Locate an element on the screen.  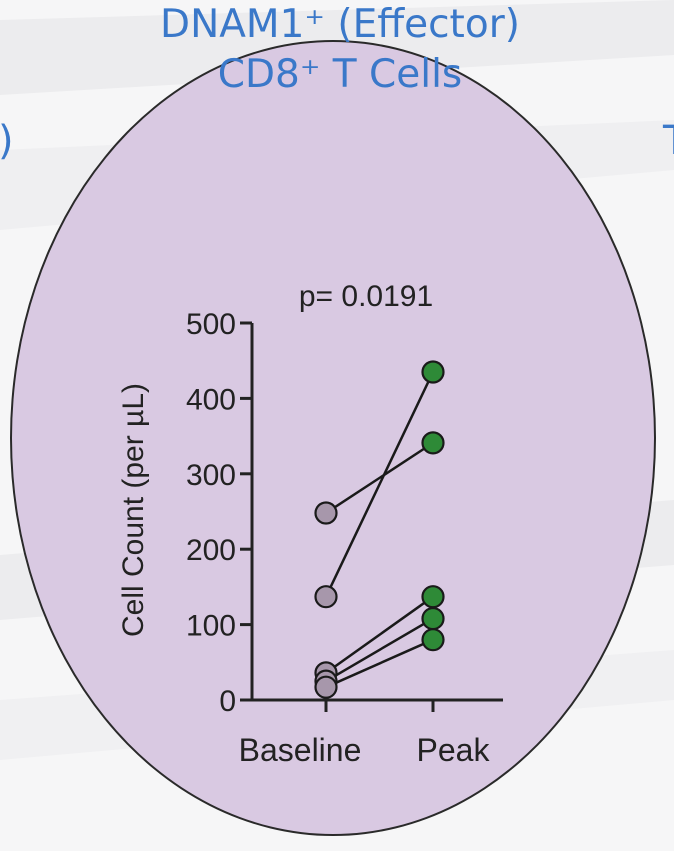
left-slide-fragment: ) is located at coordinates (7, 141).